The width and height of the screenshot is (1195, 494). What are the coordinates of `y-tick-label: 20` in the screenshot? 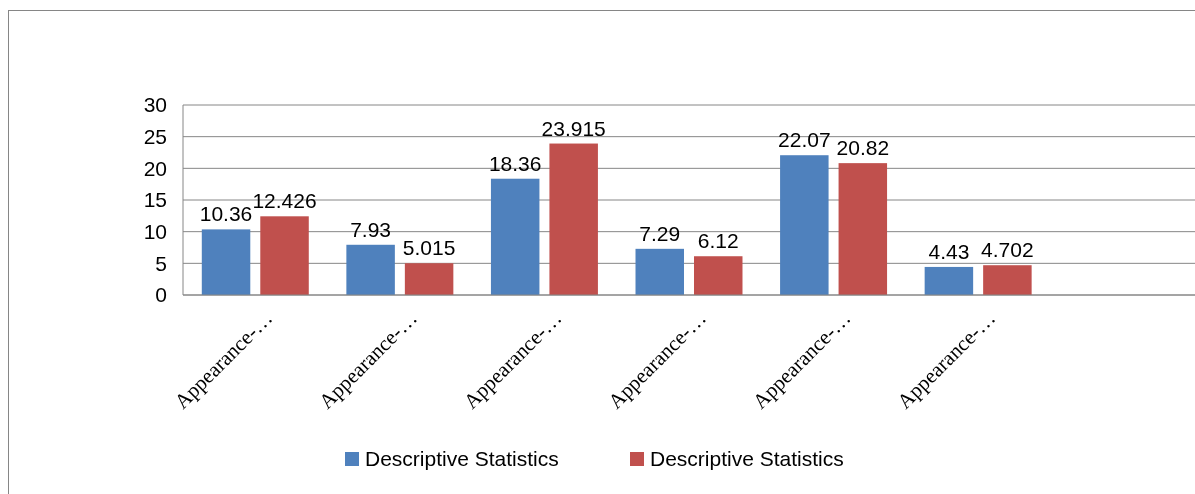 It's located at (155, 168).